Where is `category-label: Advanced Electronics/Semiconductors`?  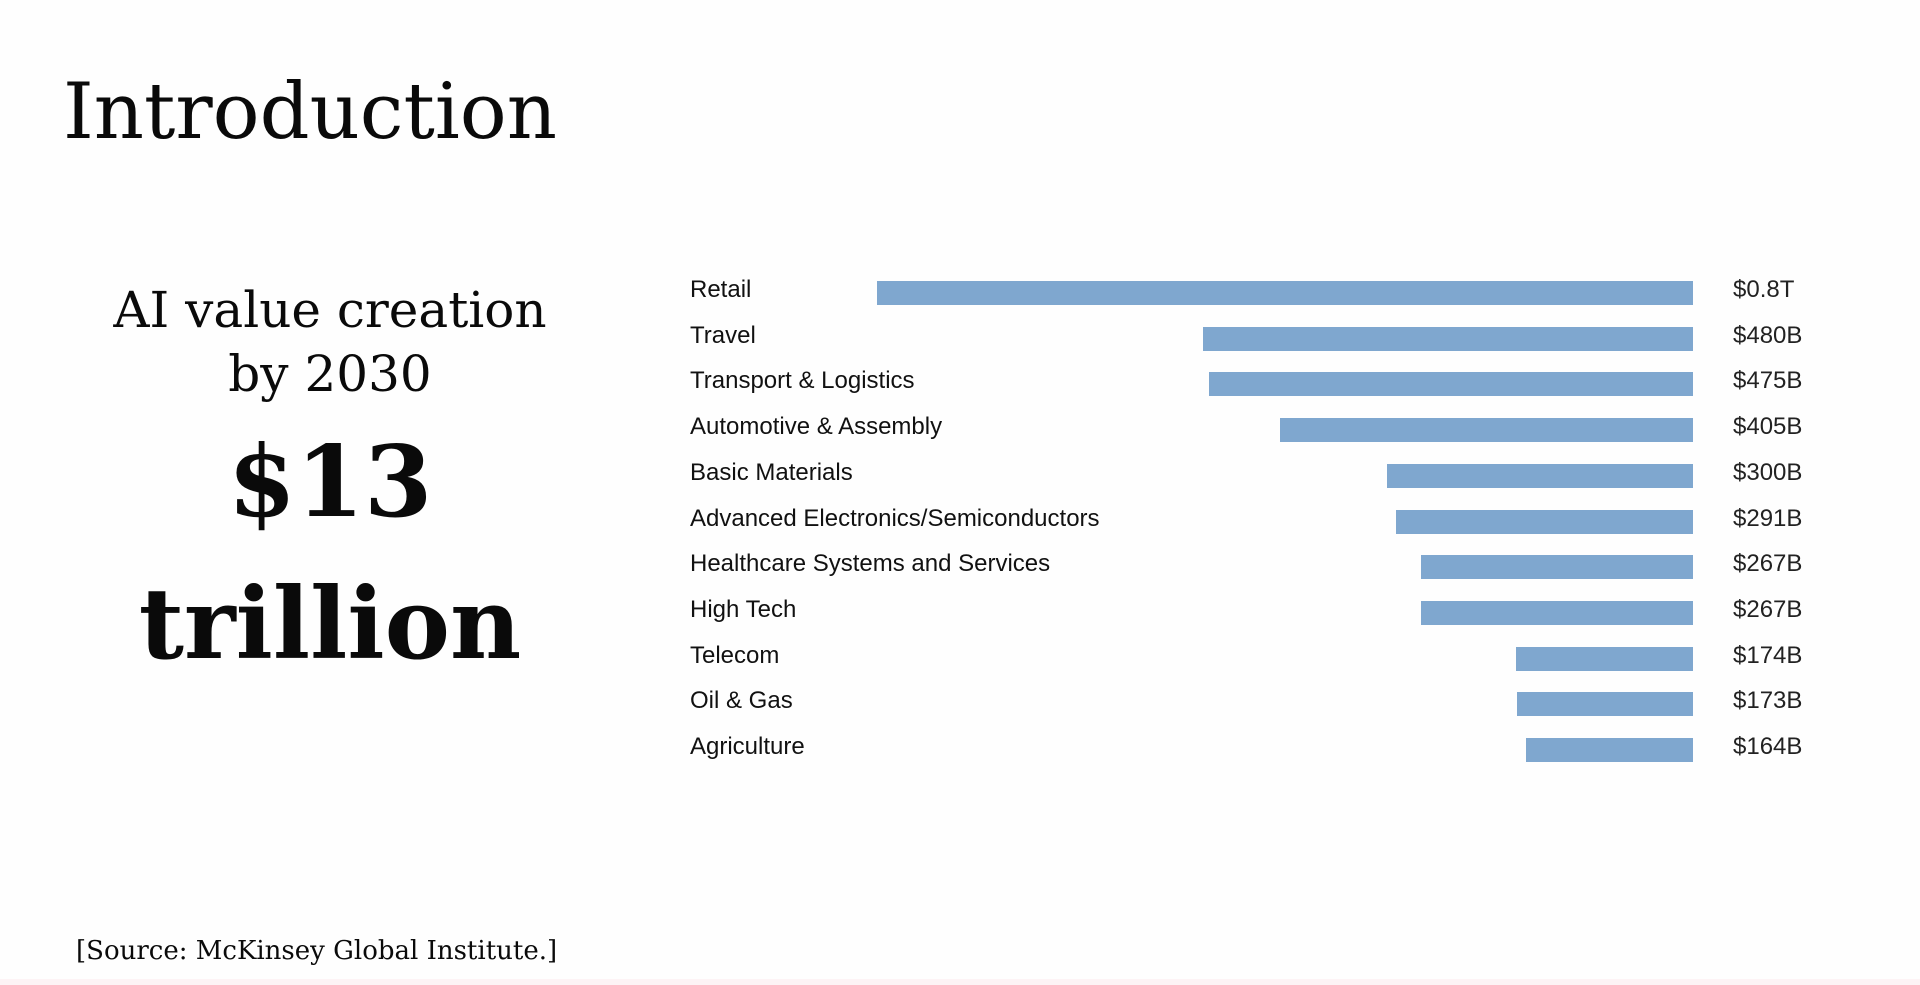
category-label: Advanced Electronics/Semiconductors is located at coordinates (895, 518).